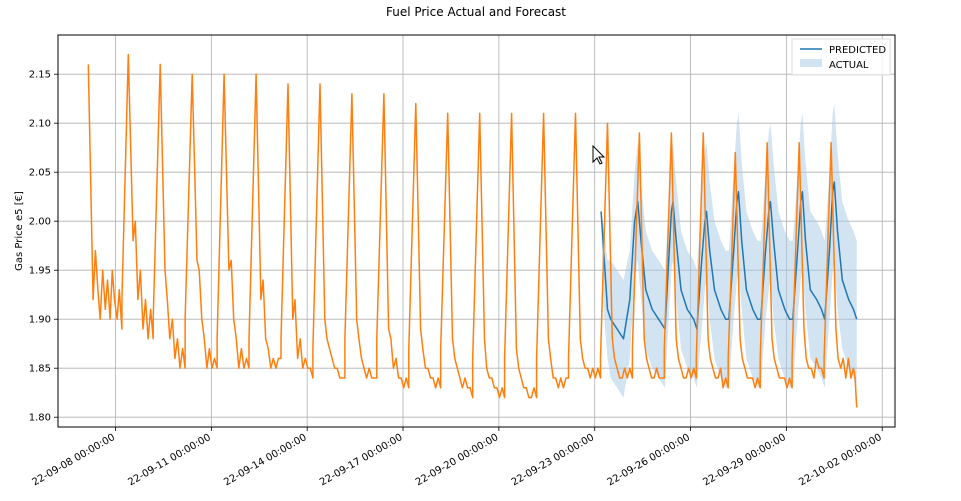 The image size is (961, 501). What do you see at coordinates (40, 369) in the screenshot?
I see `y-tick-label: 1.85` at bounding box center [40, 369].